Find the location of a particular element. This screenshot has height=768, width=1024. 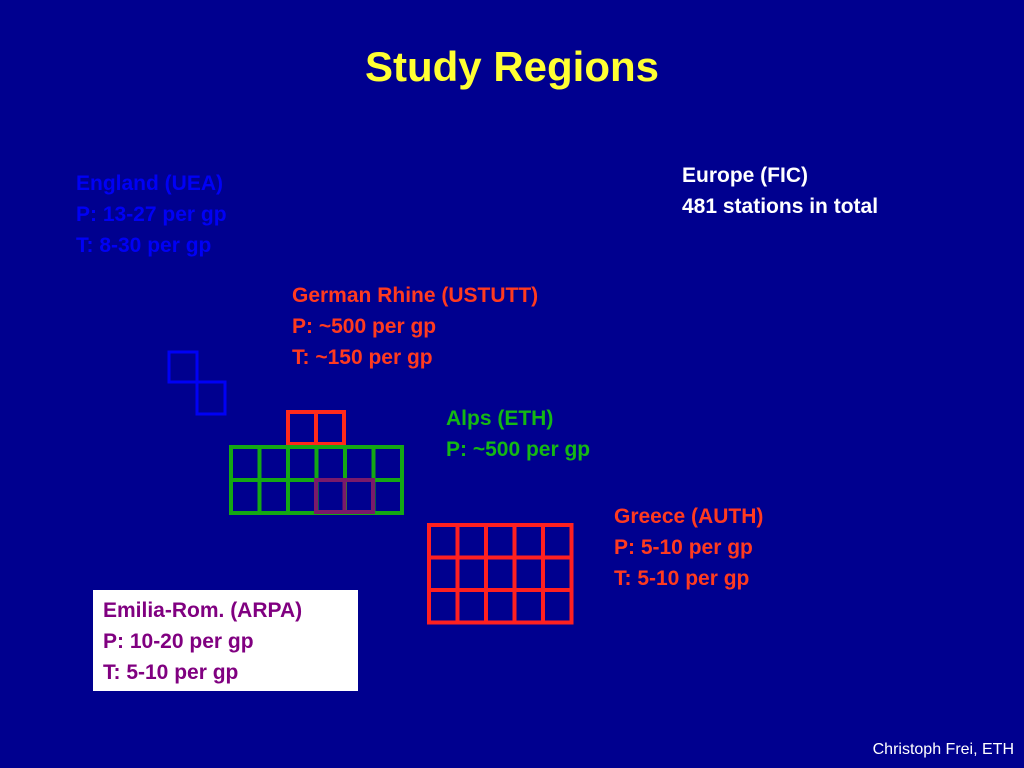

england-grid is located at coordinates (197, 383).